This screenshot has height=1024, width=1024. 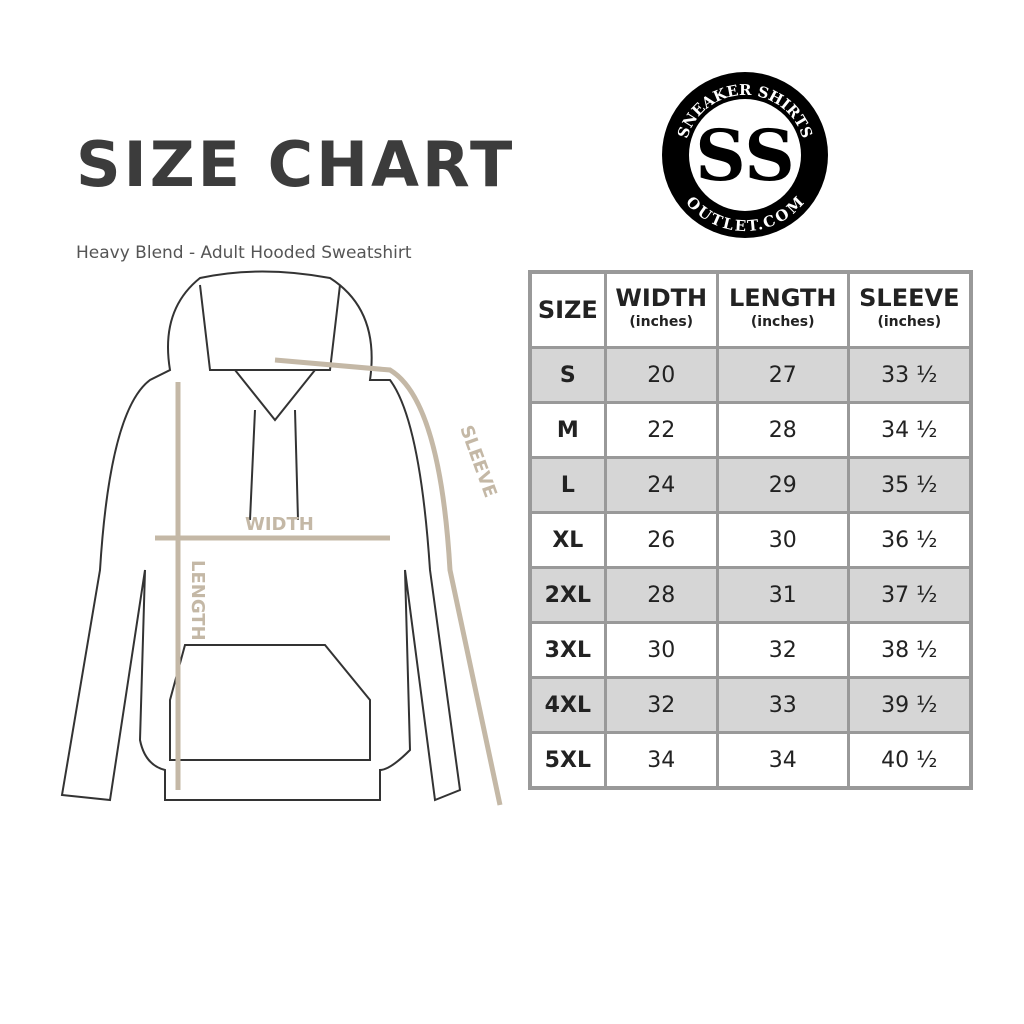 What do you see at coordinates (909, 375) in the screenshot?
I see `sleeve-cell: 33 ½` at bounding box center [909, 375].